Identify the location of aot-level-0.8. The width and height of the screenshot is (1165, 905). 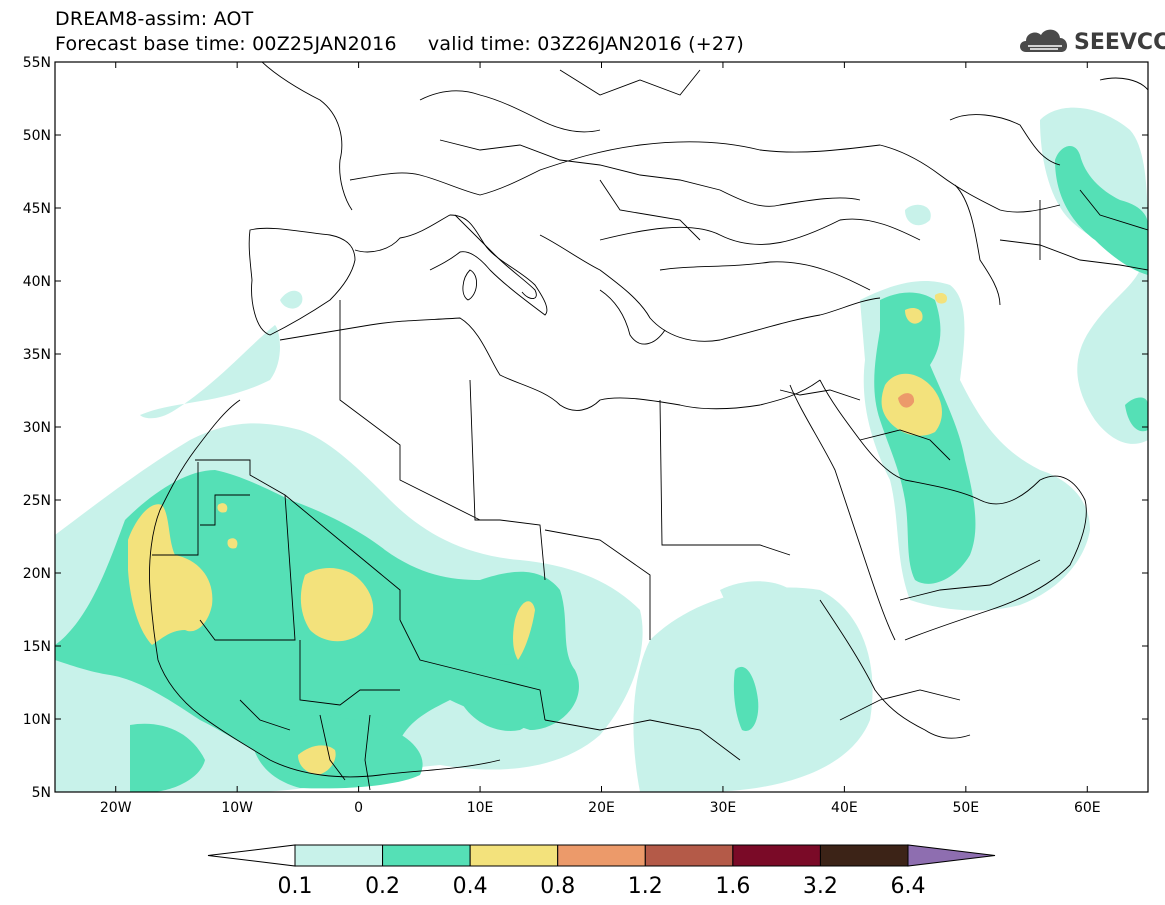
(906, 400).